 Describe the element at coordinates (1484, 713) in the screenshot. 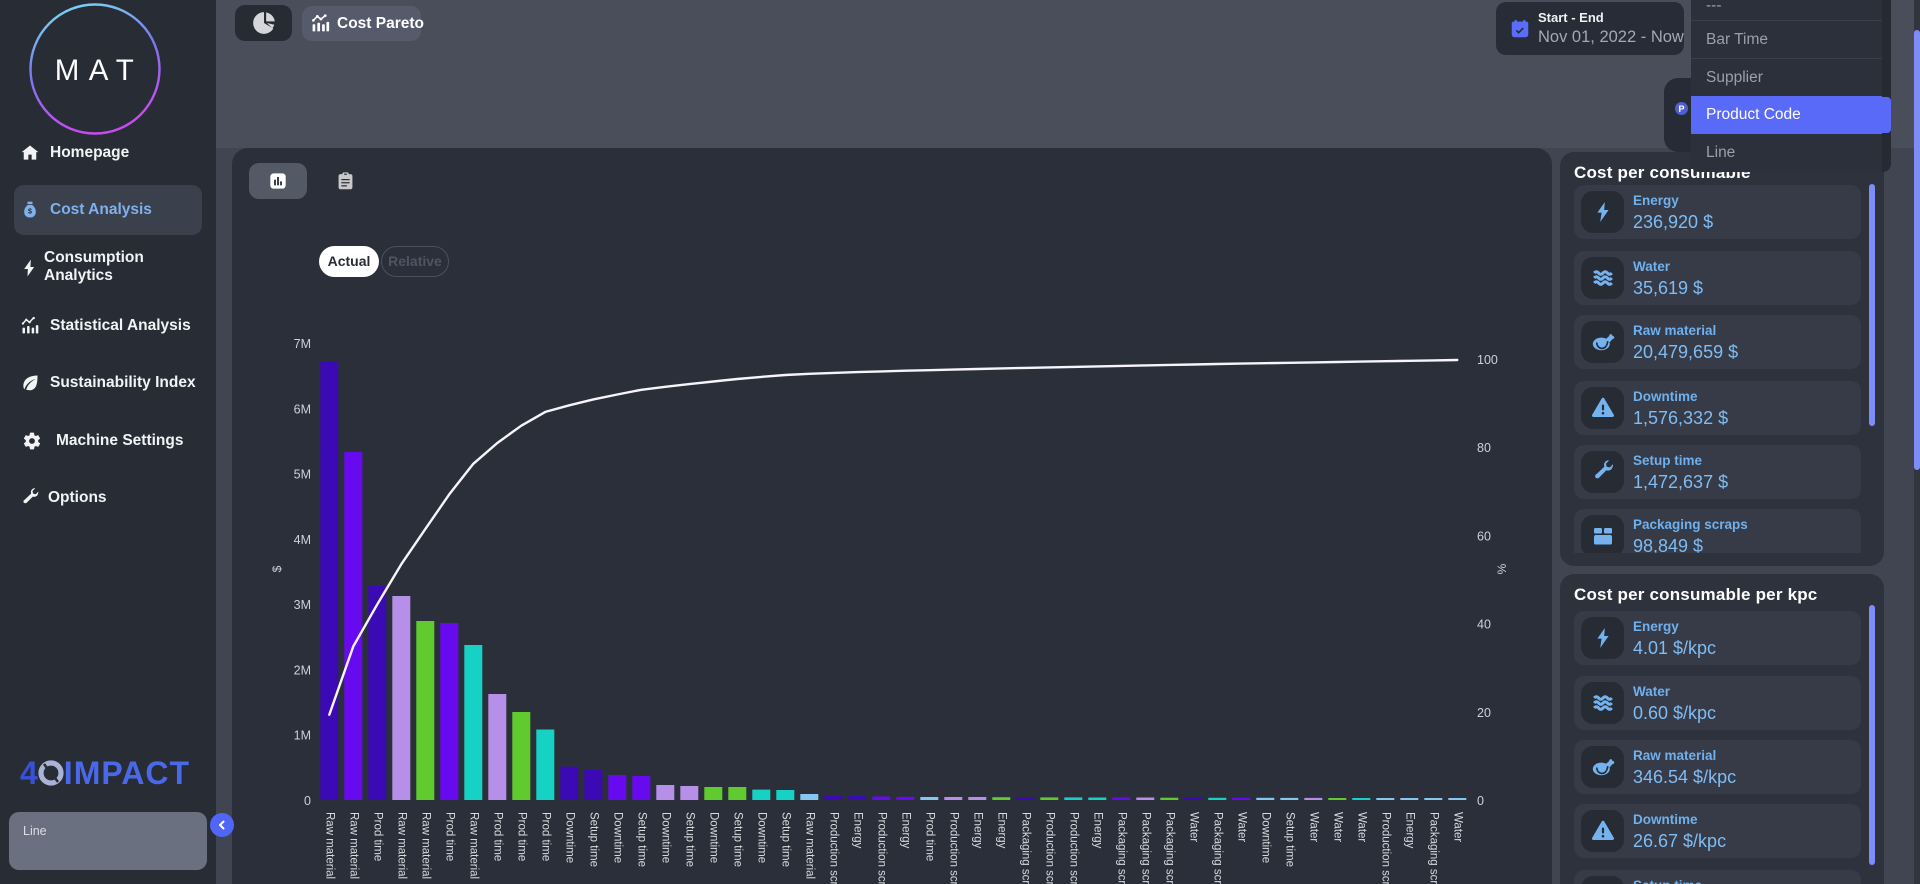

I see `svg-text: 20` at that location.